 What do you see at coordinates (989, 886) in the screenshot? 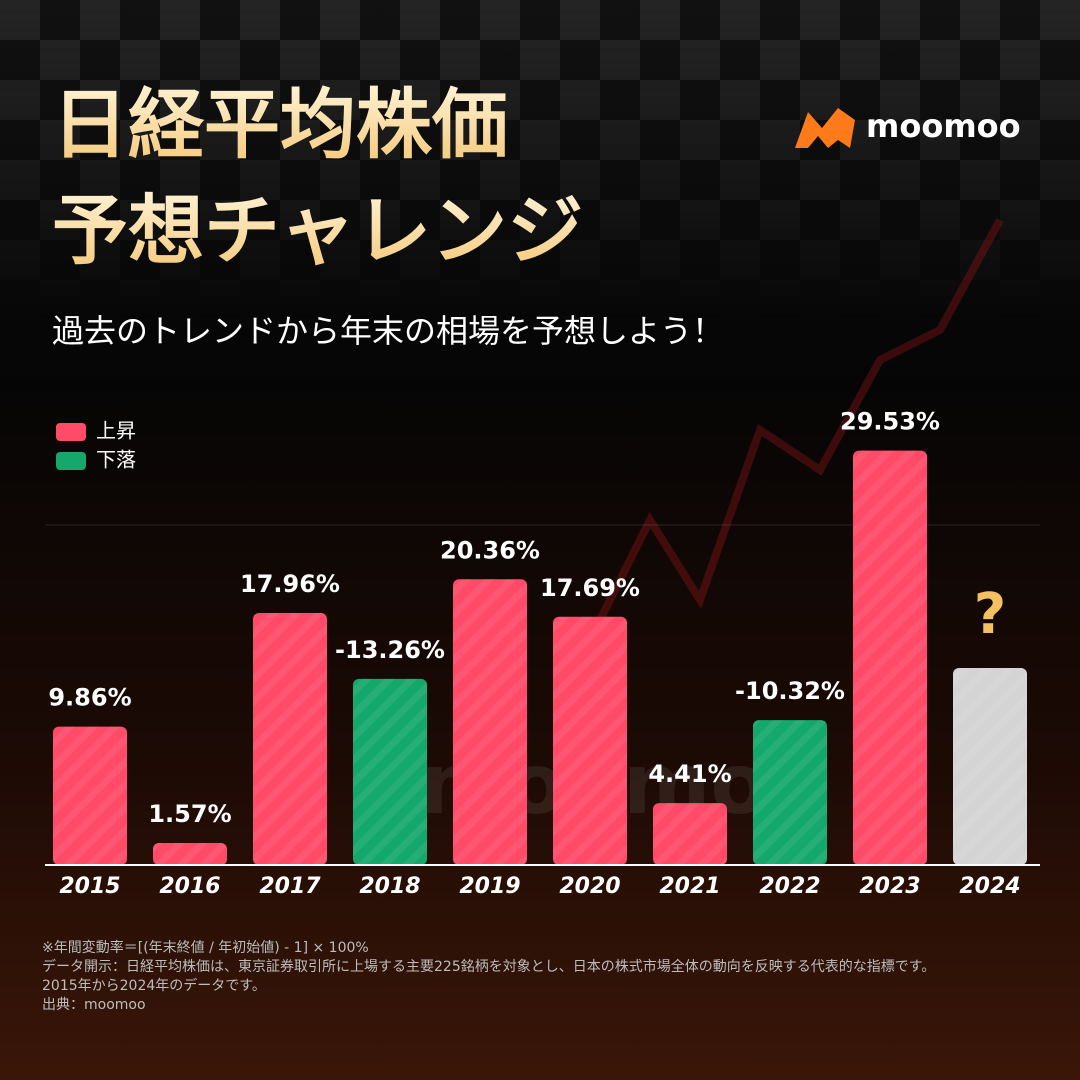
I see `x-tick-label: 2024` at bounding box center [989, 886].